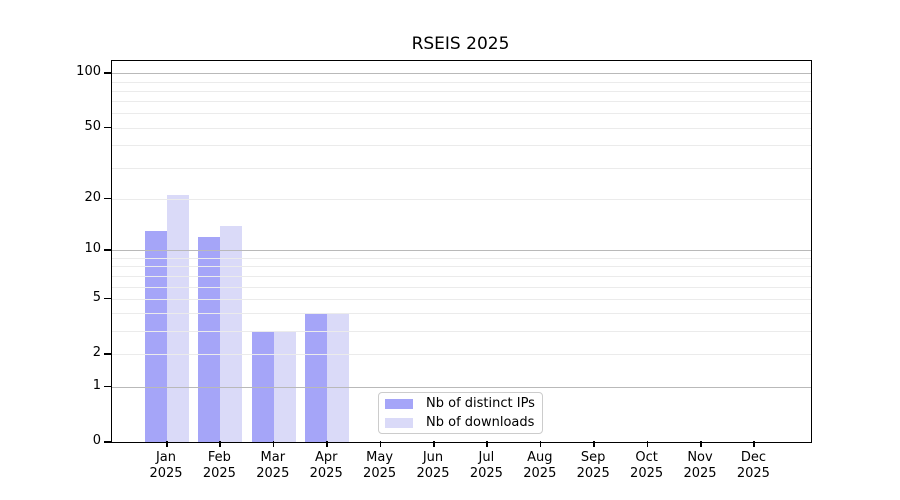  I want to click on month-label: Mar, so click(273, 457).